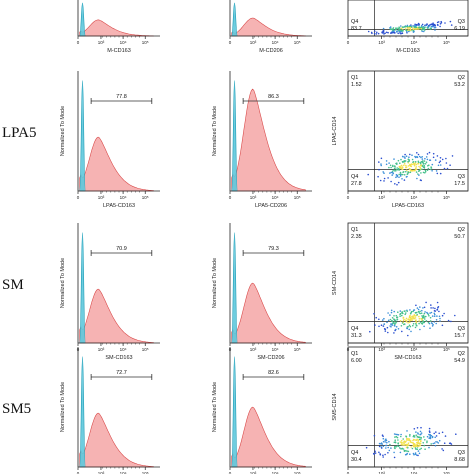 This screenshot has width=474, height=474. What do you see at coordinates (145, 42) in the screenshot?
I see `x-tick-label: 10⁵` at bounding box center [145, 42].